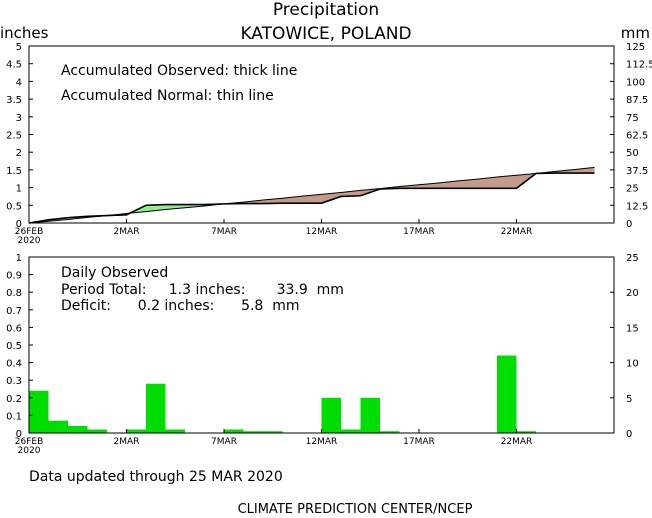 The height and width of the screenshot is (518, 652). What do you see at coordinates (419, 232) in the screenshot?
I see `top-x-tick-label: 17MAR` at bounding box center [419, 232].